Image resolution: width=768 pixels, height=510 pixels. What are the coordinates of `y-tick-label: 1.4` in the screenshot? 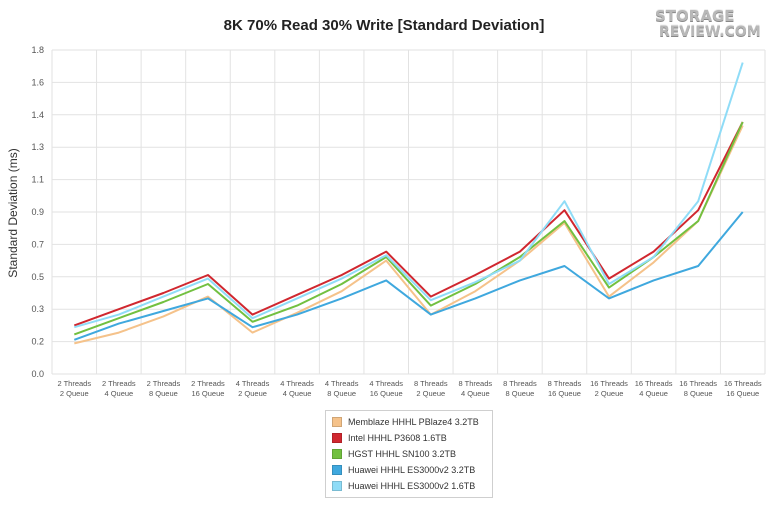 It's located at (37, 115).